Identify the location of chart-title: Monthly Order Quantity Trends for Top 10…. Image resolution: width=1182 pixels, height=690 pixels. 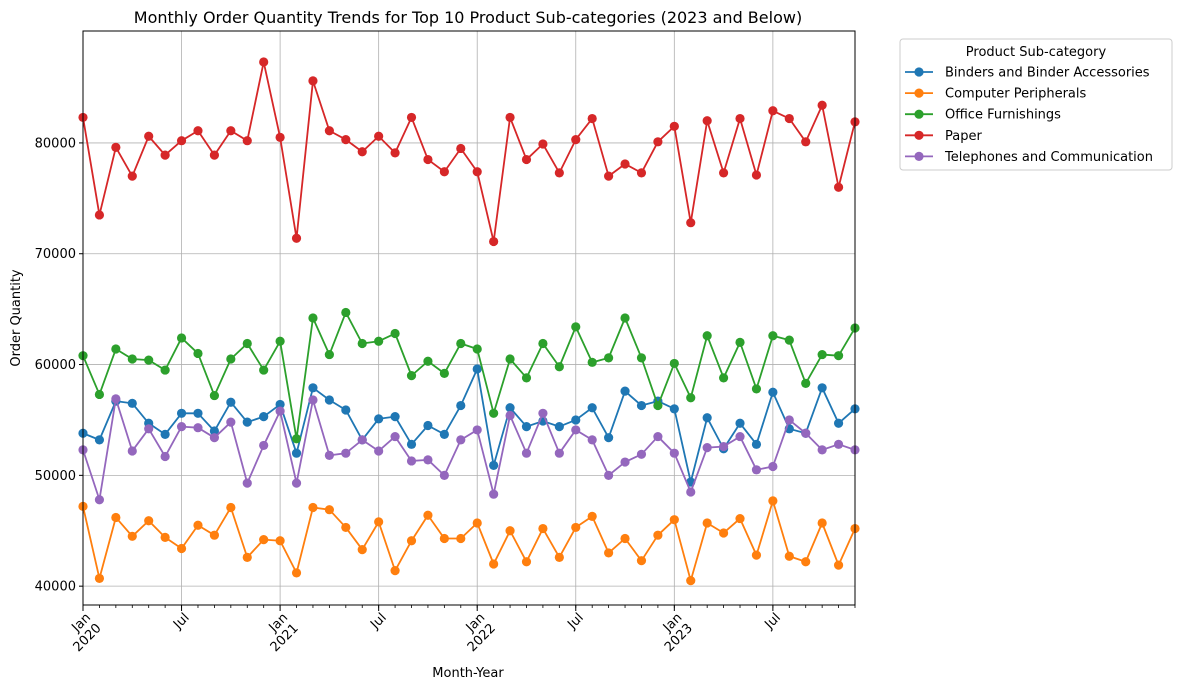
(468, 17).